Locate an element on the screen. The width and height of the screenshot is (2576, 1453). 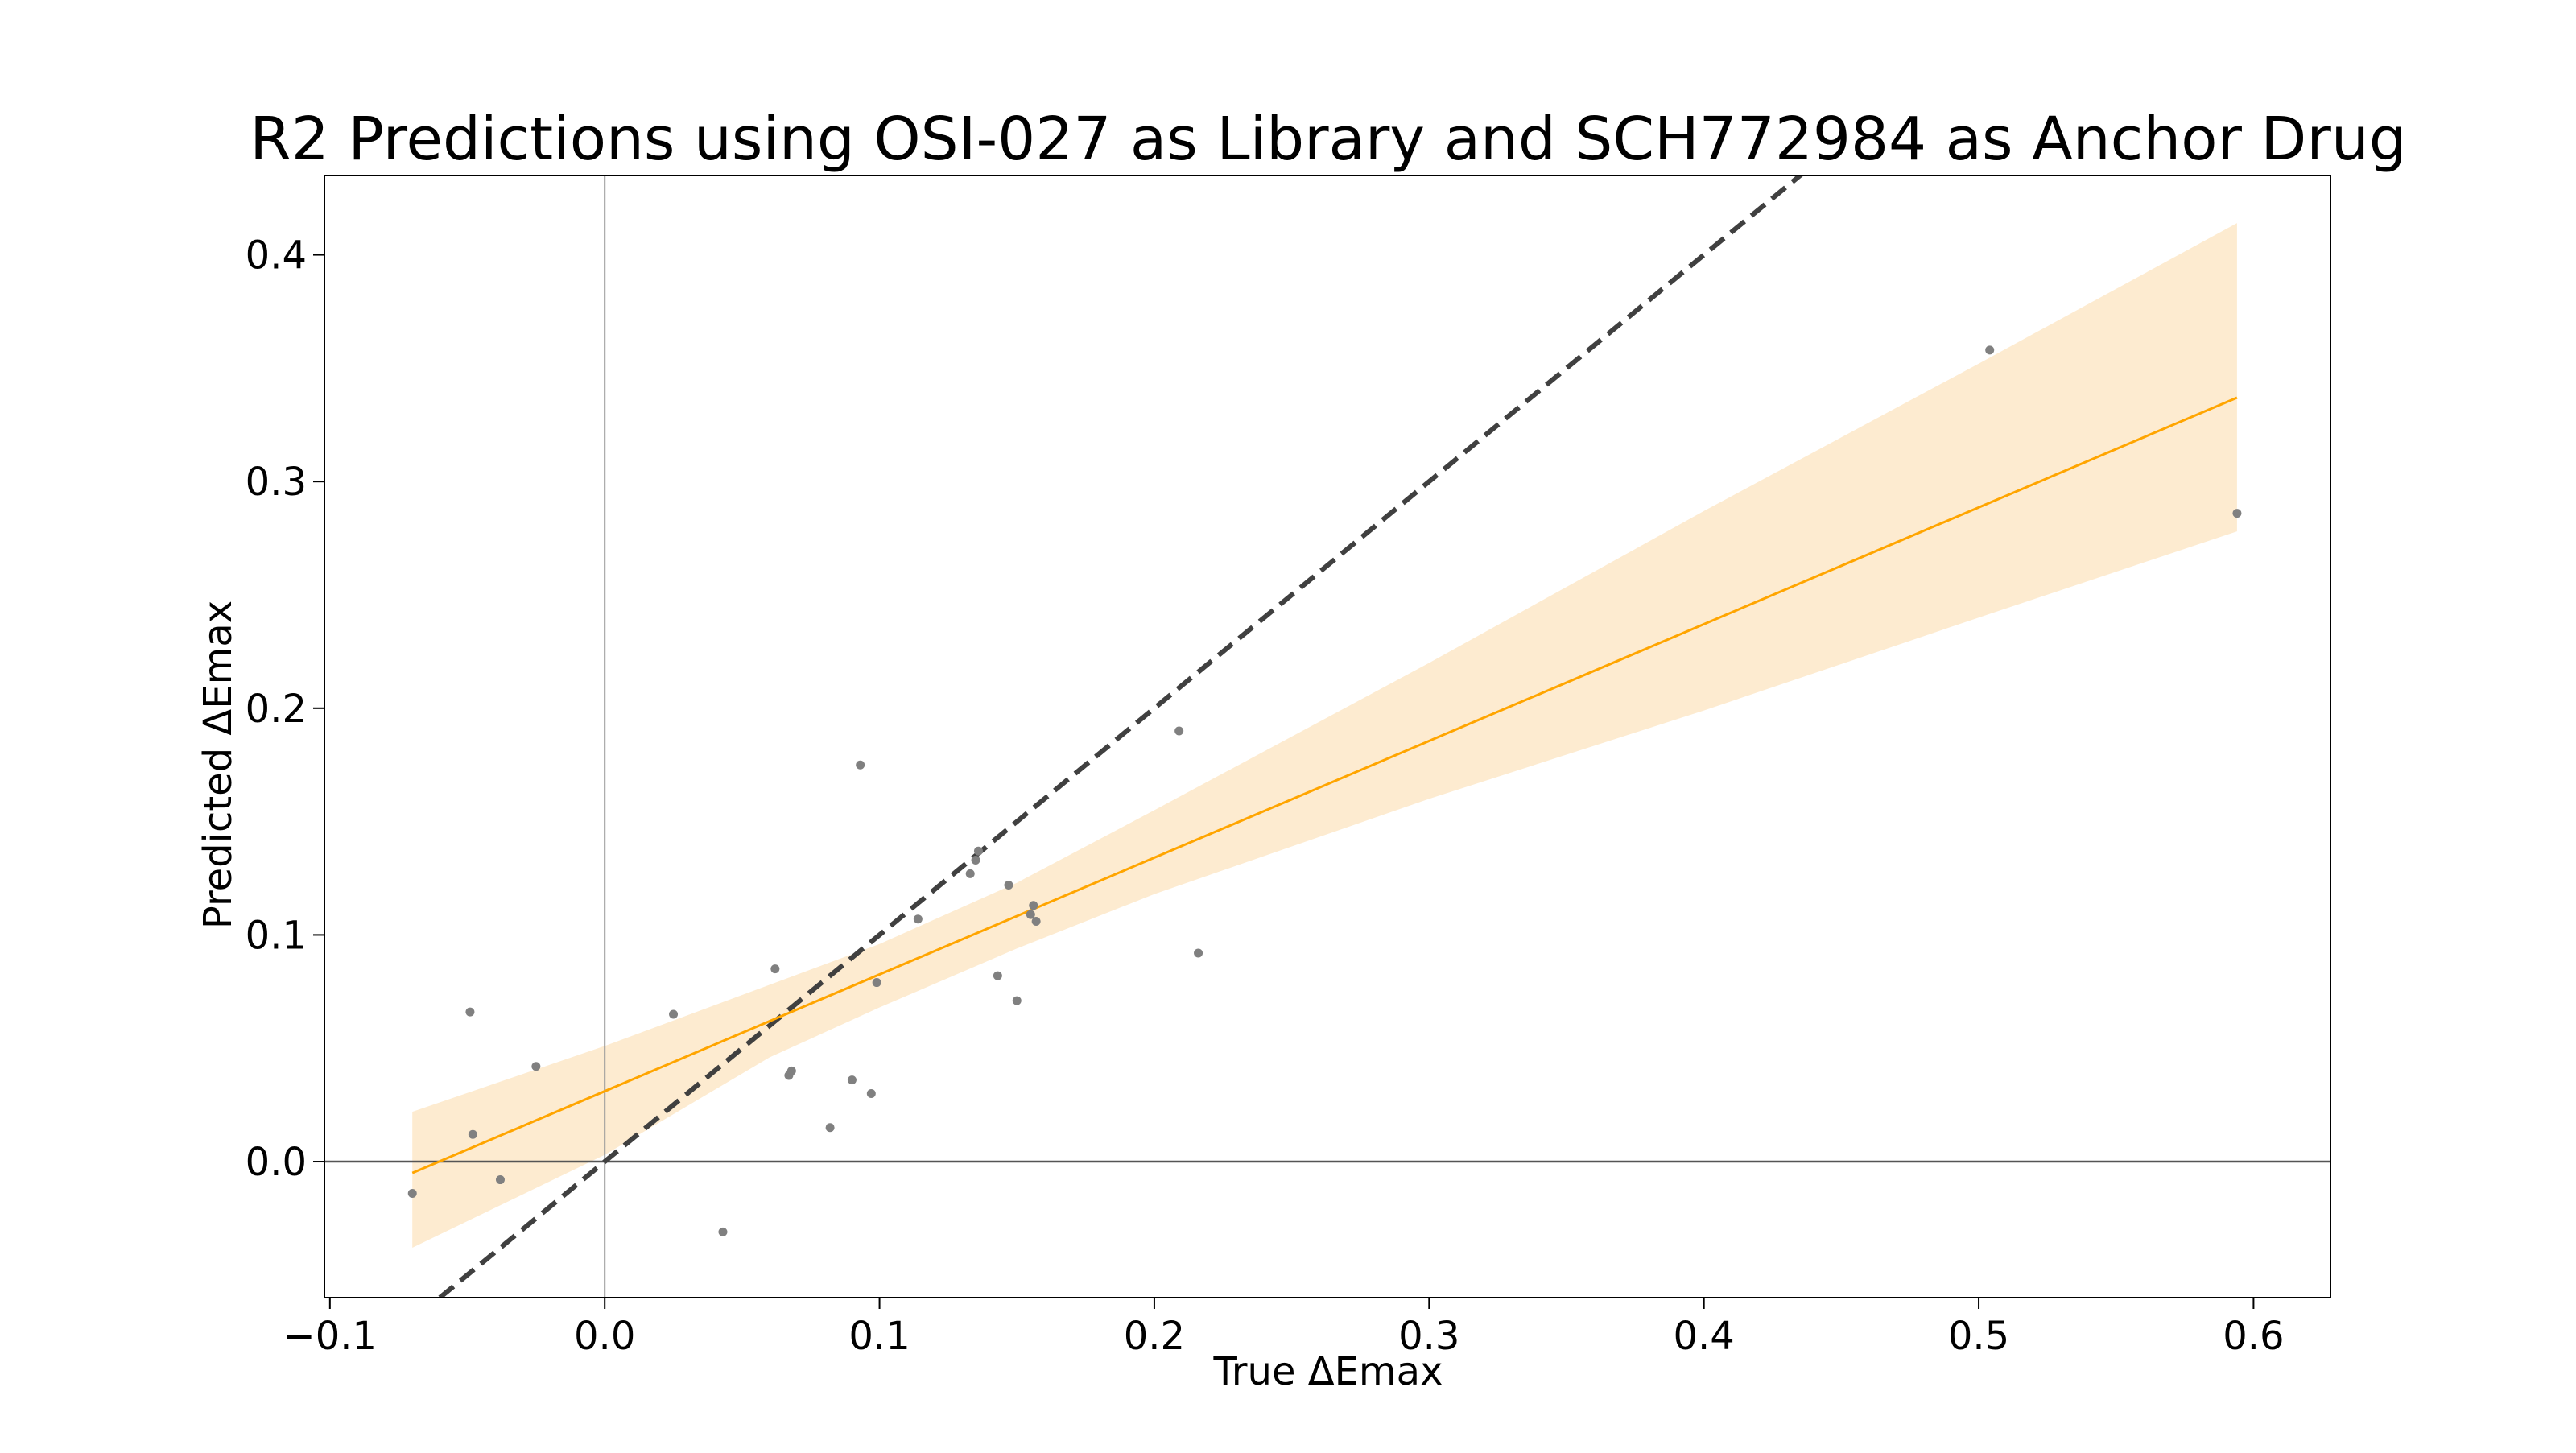
x-axis-label: True ΔEmax is located at coordinates (1328, 1372).